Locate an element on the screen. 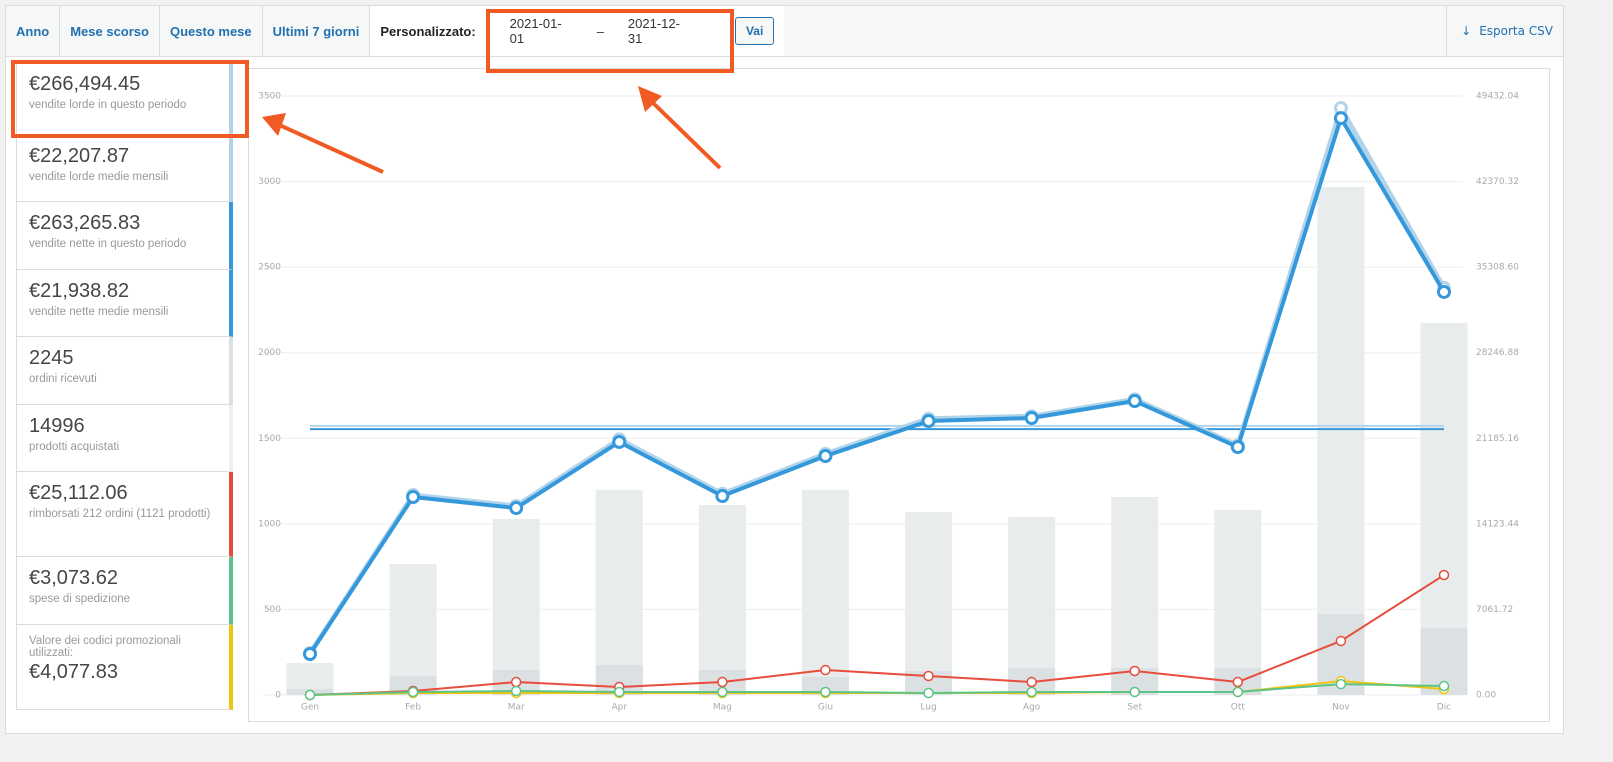 Image resolution: width=1613 pixels, height=762 pixels. x-tick-label: Mar is located at coordinates (516, 708).